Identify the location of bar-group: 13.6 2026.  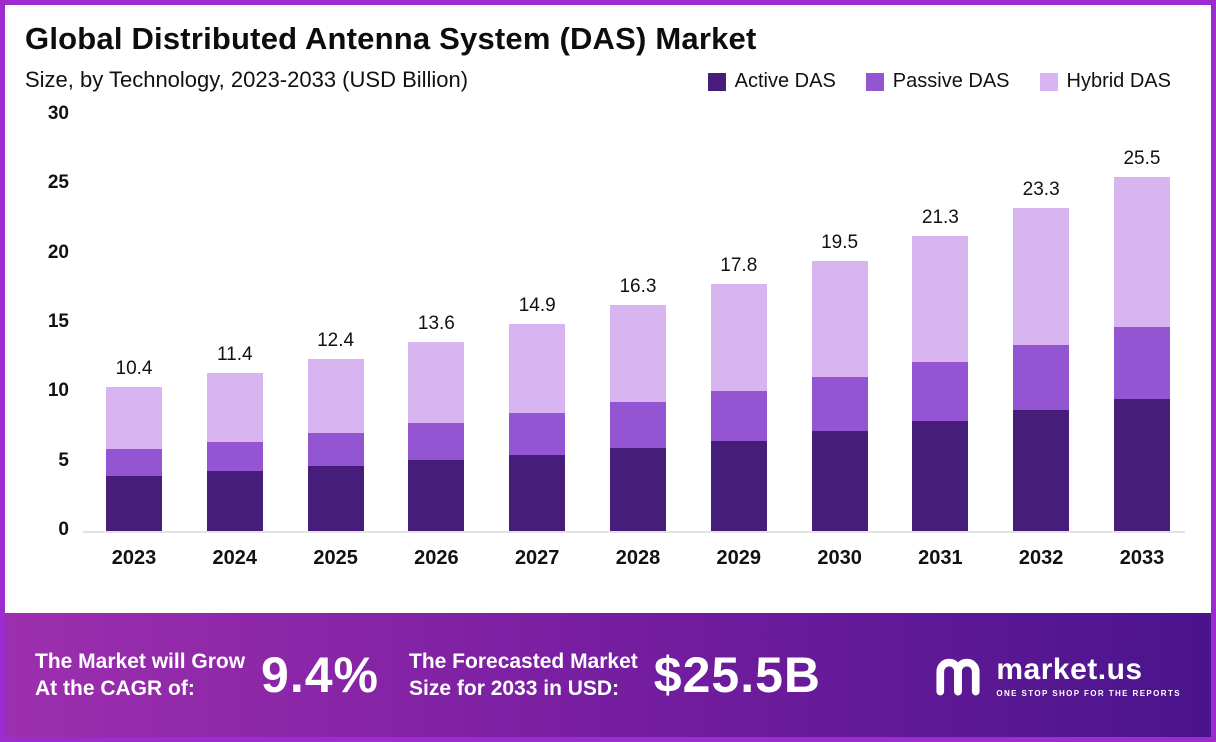
(436, 342).